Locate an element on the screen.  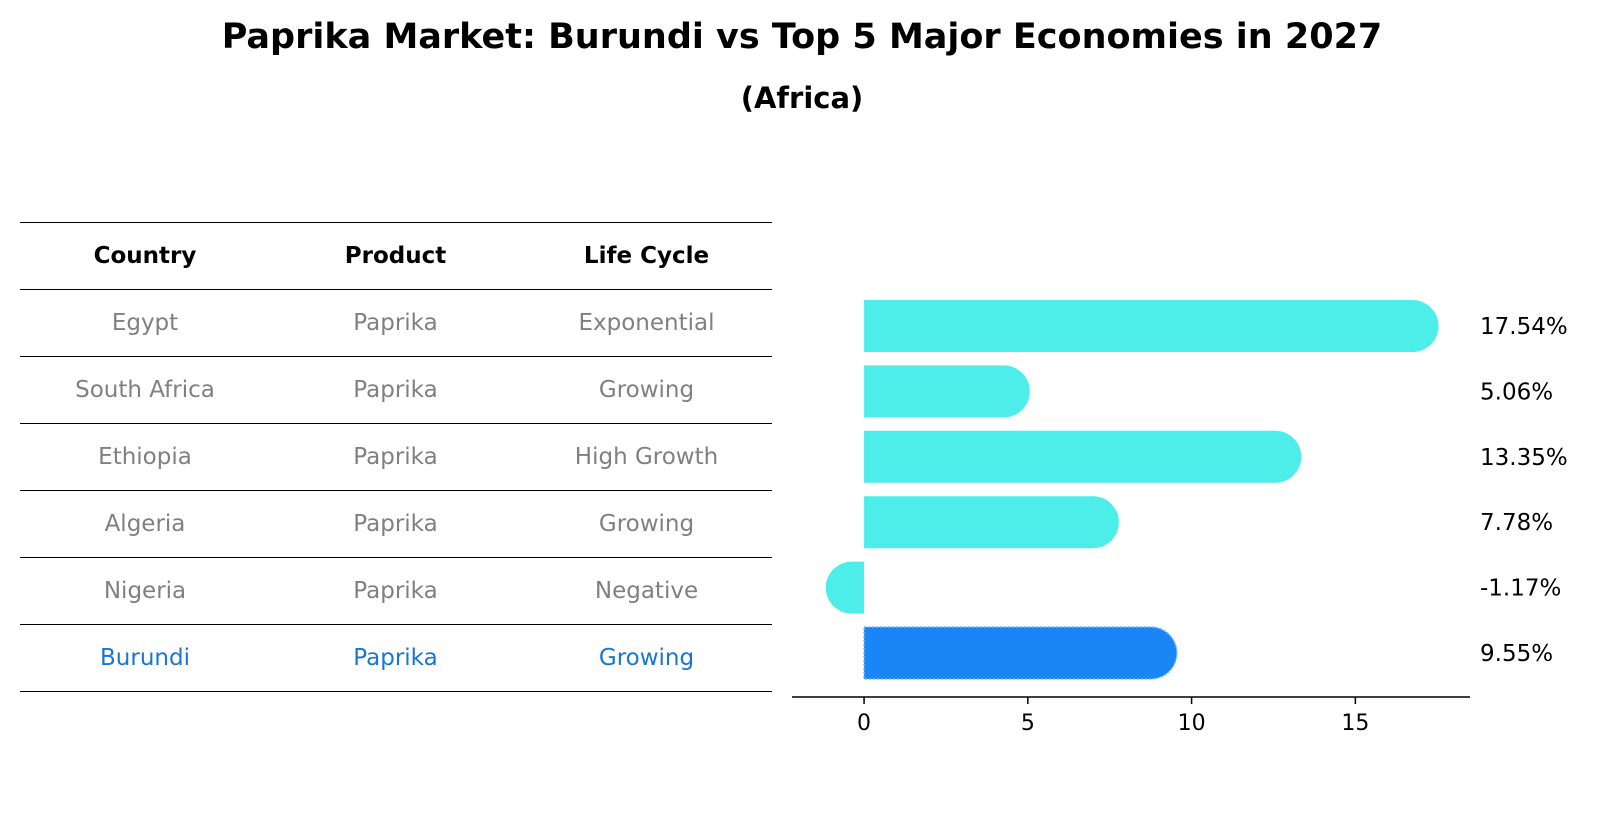
value-label: 17.54% is located at coordinates (1524, 327).